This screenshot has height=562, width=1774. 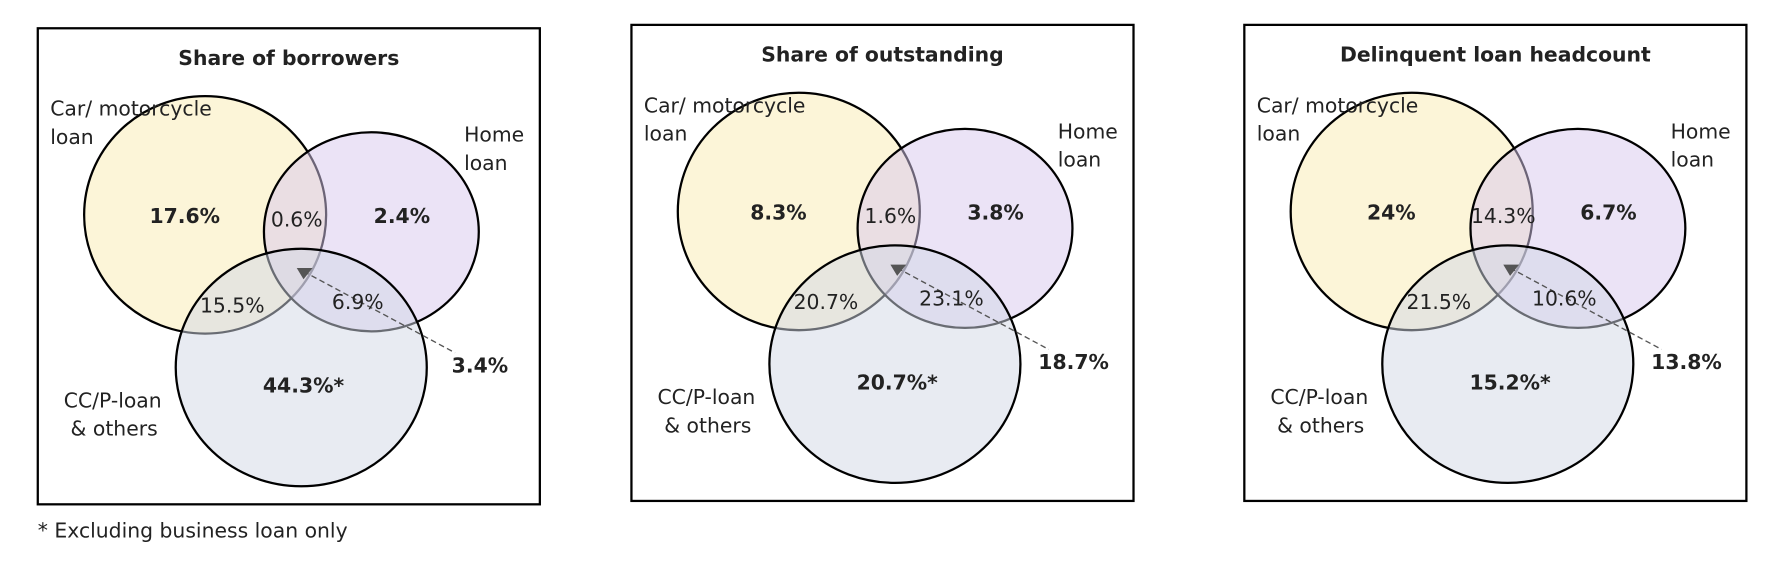 What do you see at coordinates (358, 302) in the screenshot?
I see `region-value: 6.9%` at bounding box center [358, 302].